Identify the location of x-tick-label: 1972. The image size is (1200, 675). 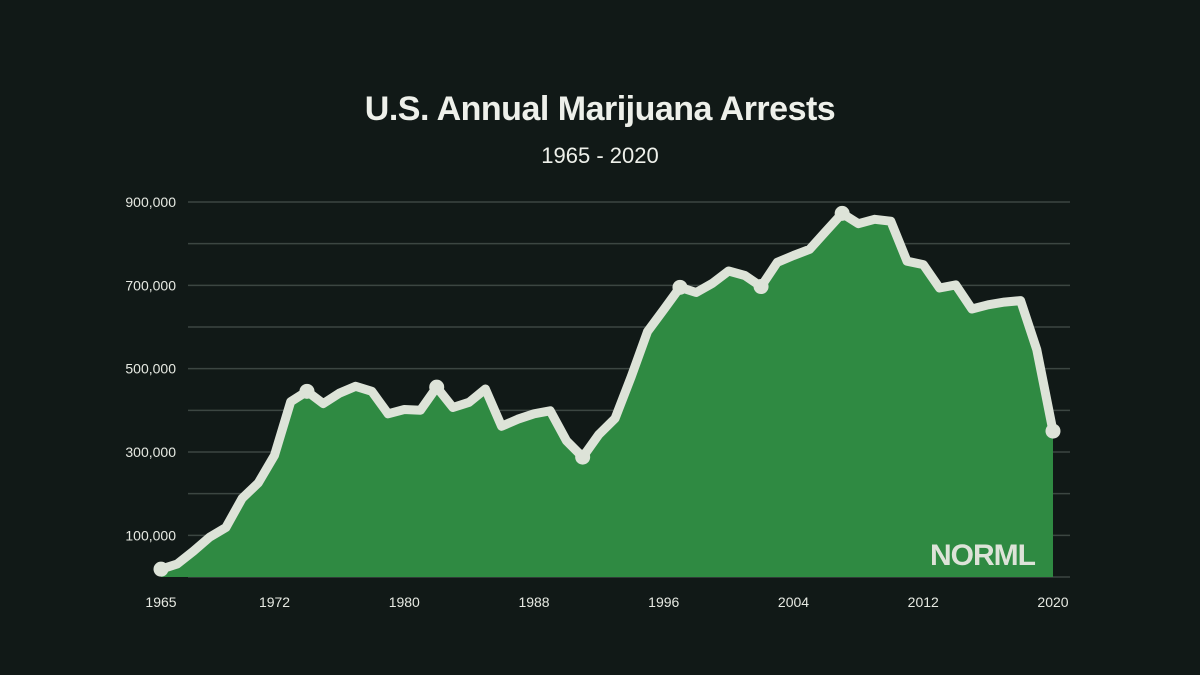
(274, 602).